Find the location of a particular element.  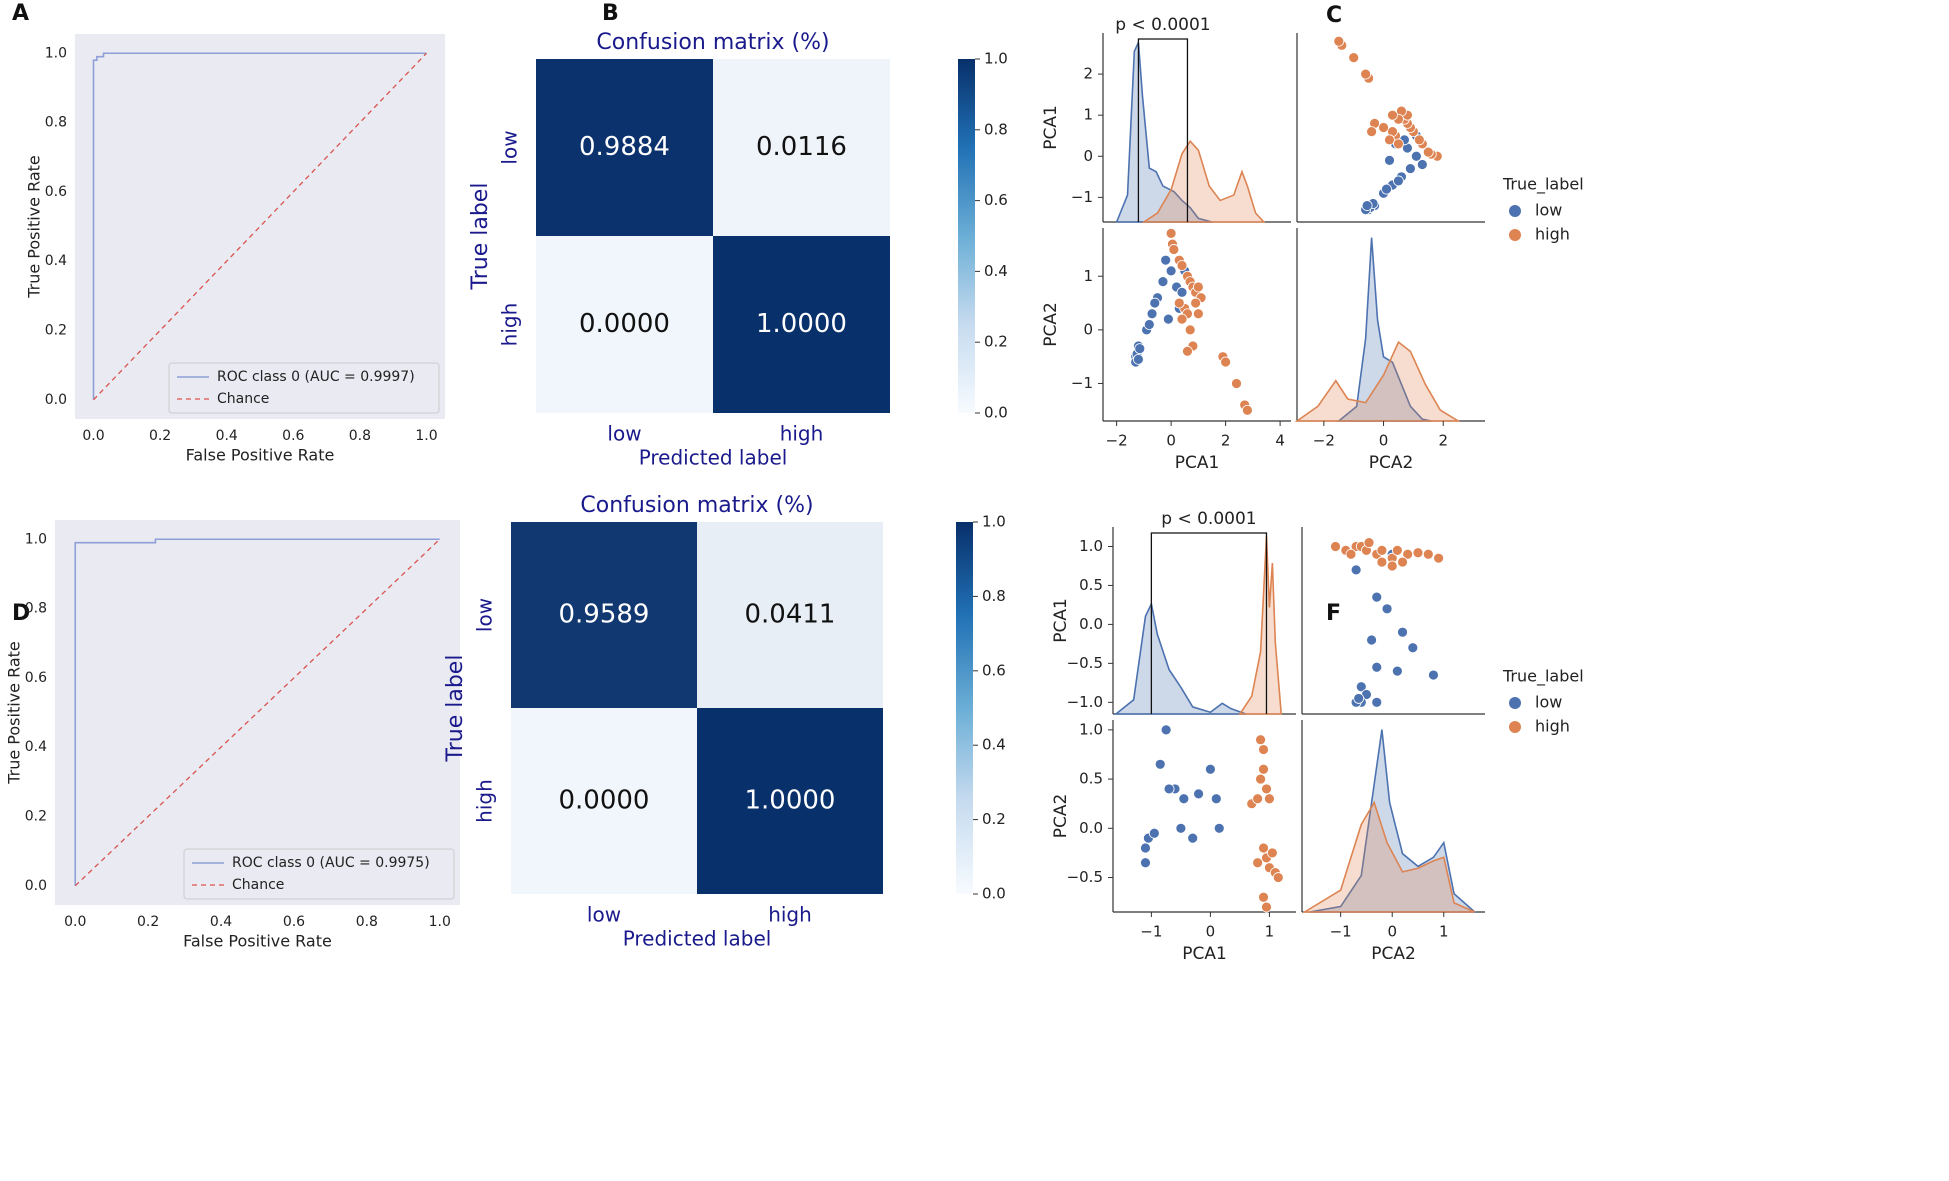

x-tick-label: −1 is located at coordinates (1151, 932).